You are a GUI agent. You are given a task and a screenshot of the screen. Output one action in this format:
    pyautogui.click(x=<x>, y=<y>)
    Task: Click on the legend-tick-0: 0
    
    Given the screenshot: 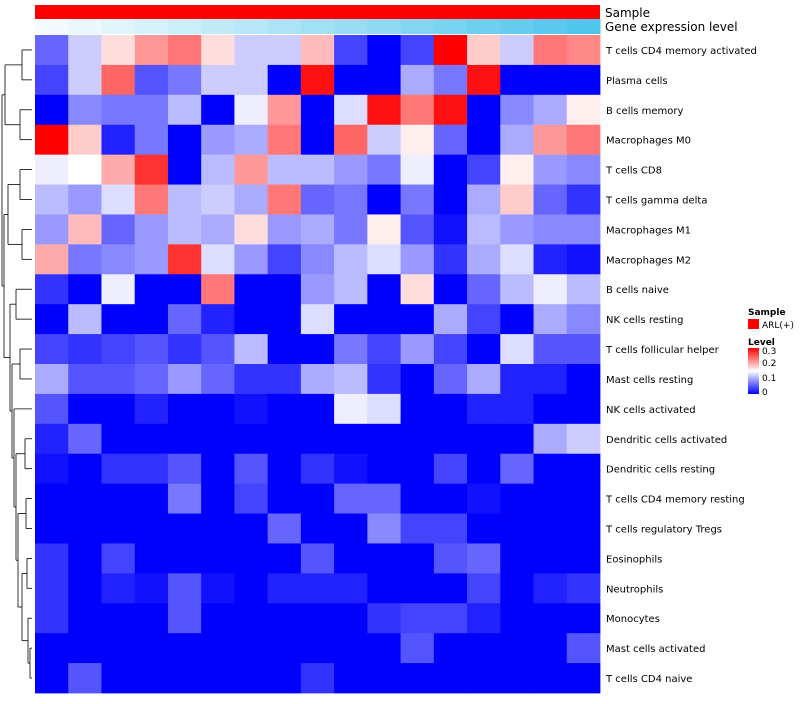 What is the action you would take?
    pyautogui.click(x=765, y=393)
    